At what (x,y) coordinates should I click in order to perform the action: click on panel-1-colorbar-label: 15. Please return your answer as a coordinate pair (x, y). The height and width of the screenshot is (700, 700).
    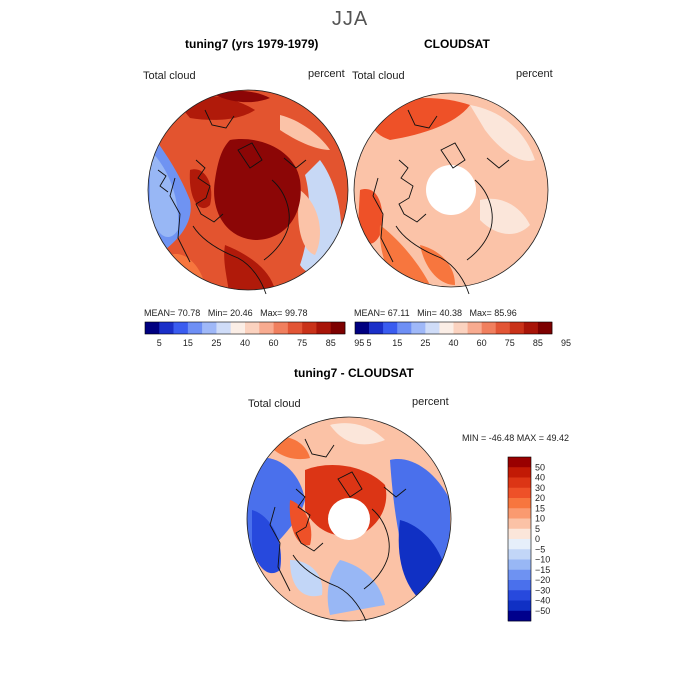
    Looking at the image, I should click on (188, 343).